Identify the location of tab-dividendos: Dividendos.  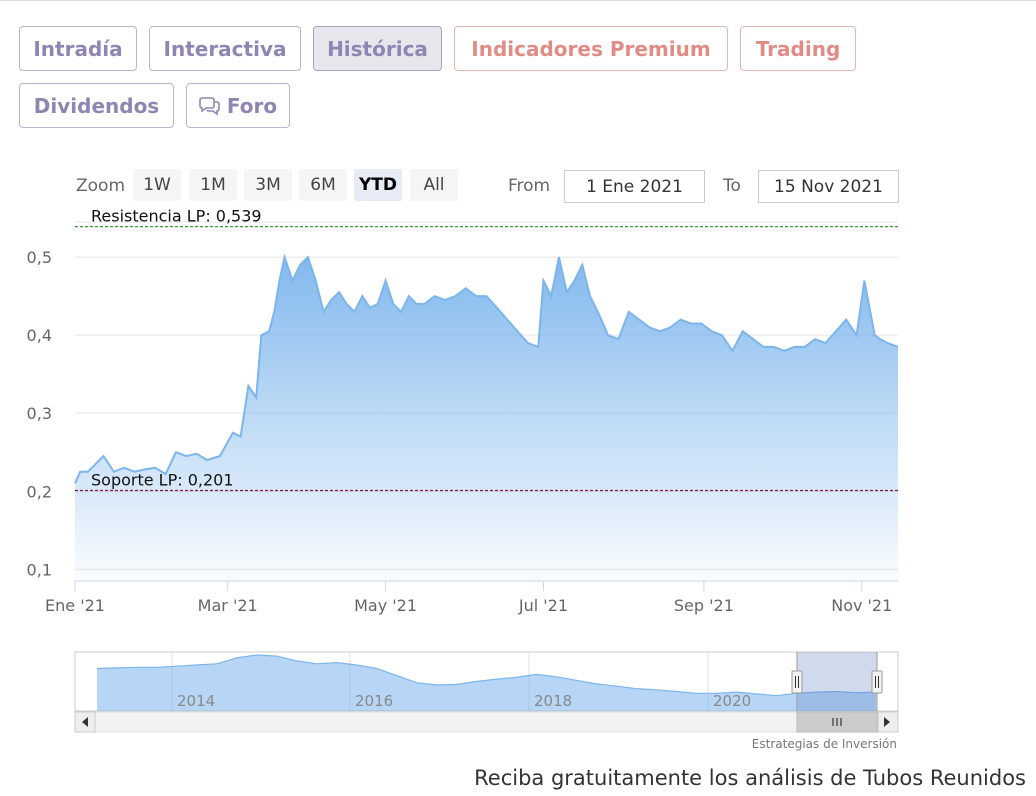
(96, 105).